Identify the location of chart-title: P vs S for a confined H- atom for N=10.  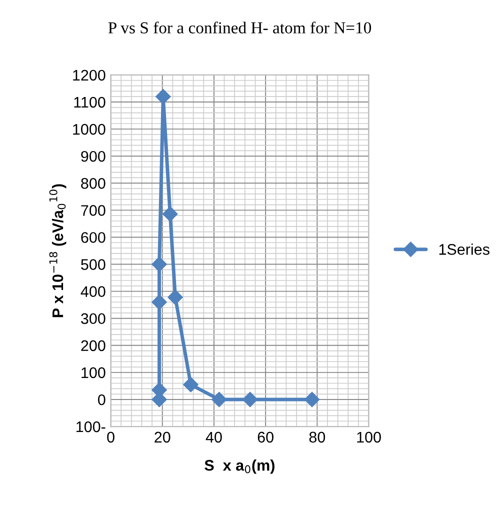
(240, 28).